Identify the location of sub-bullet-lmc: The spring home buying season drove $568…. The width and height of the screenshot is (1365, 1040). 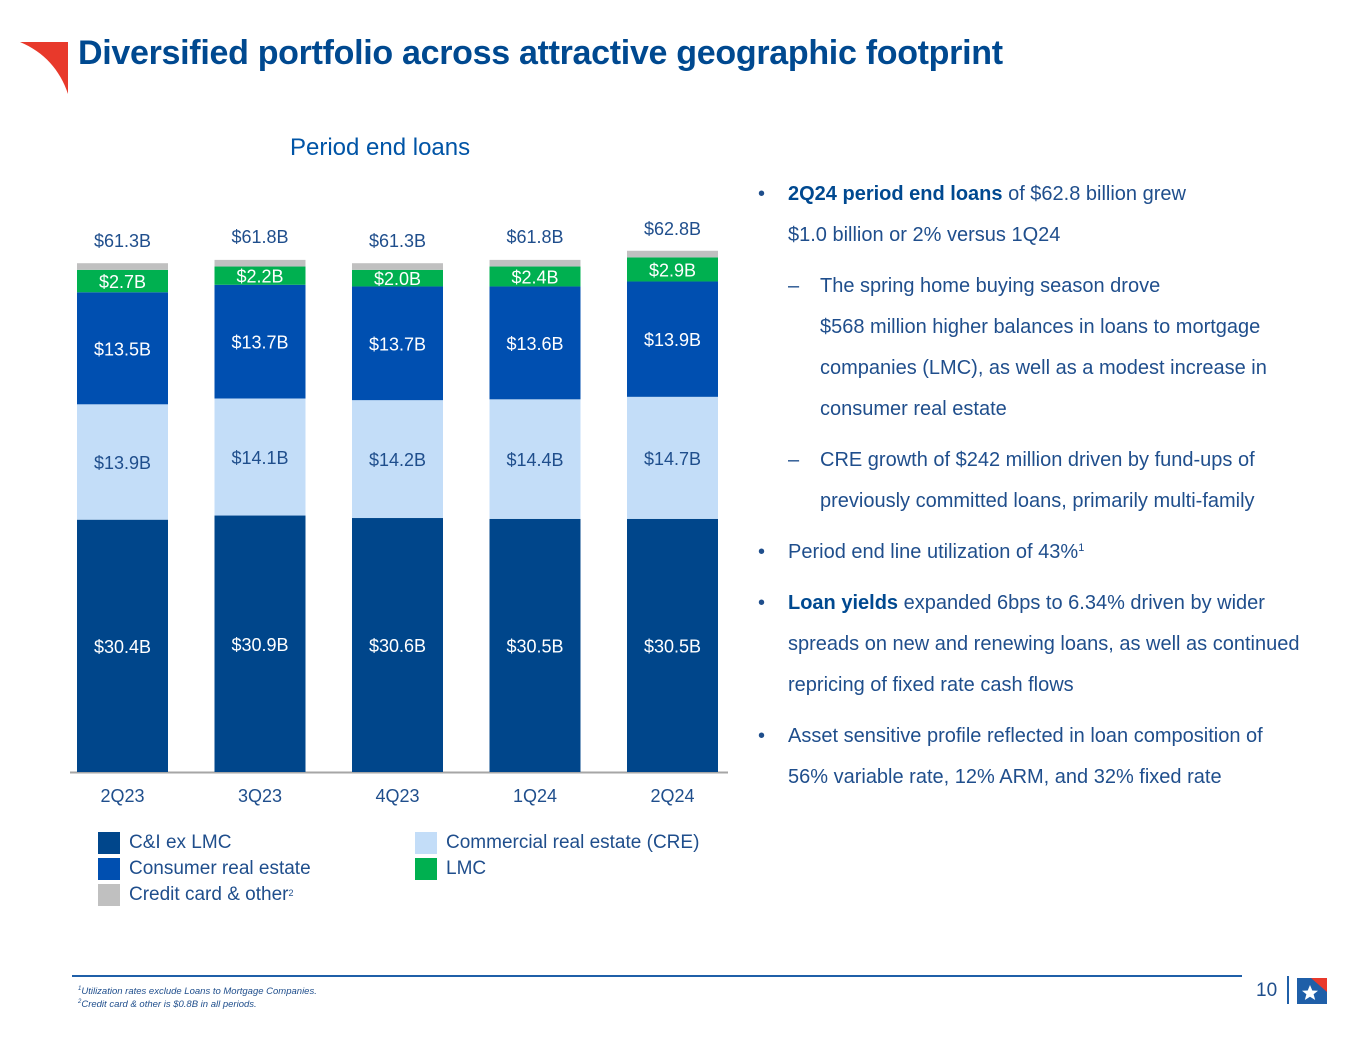
(1029, 348).